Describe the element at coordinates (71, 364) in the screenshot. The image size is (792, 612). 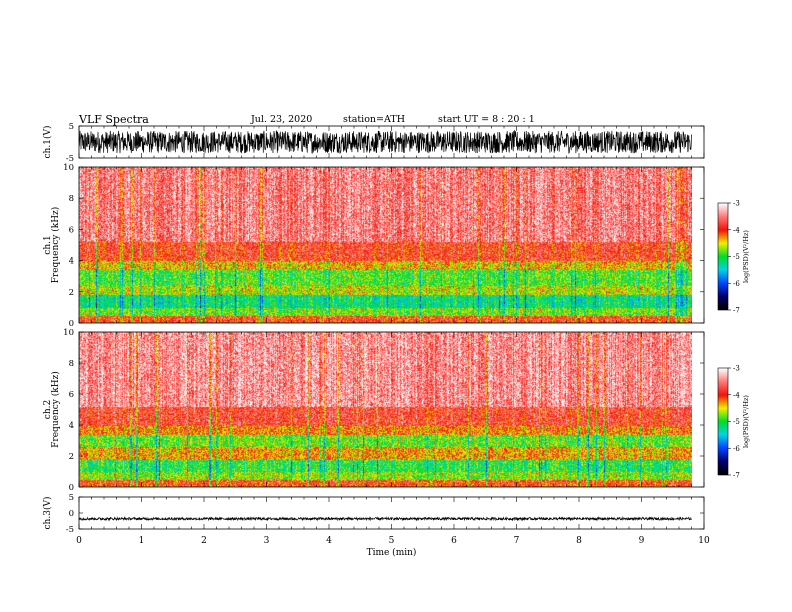
I see `ch2-spectrogram-ytick-label: 8` at that location.